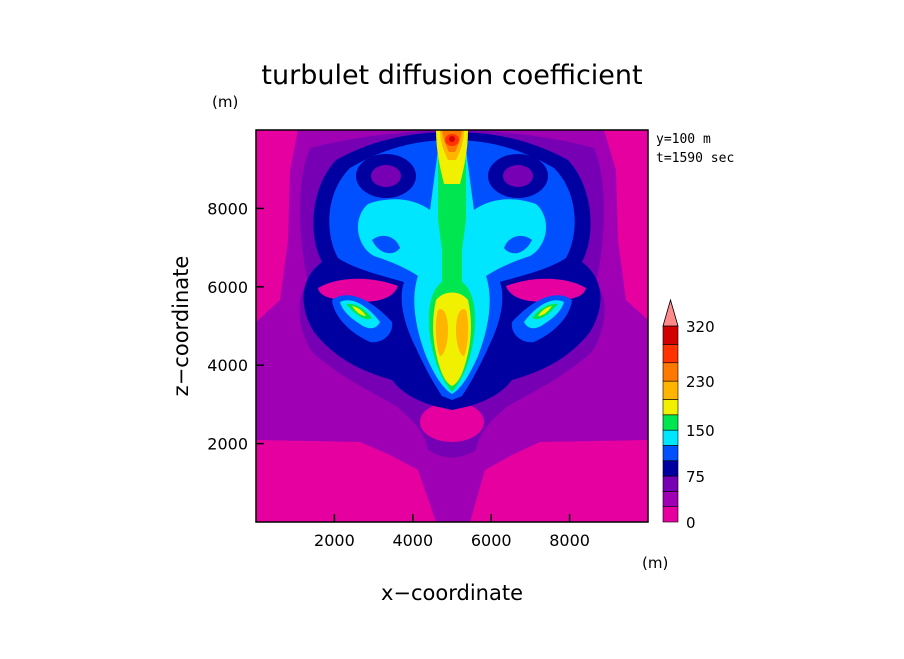 The width and height of the screenshot is (904, 659). I want to click on x-tick-label: 4000, so click(412, 540).